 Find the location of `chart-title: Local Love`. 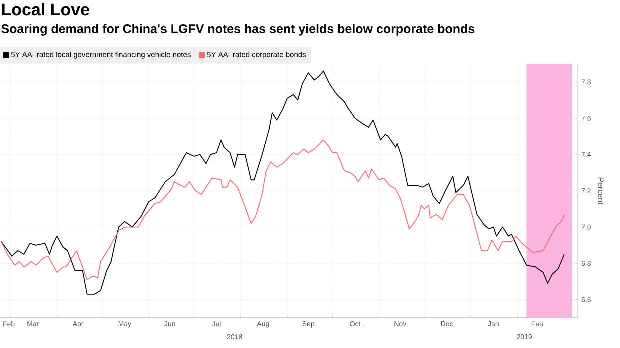

chart-title: Local Love is located at coordinates (46, 9).